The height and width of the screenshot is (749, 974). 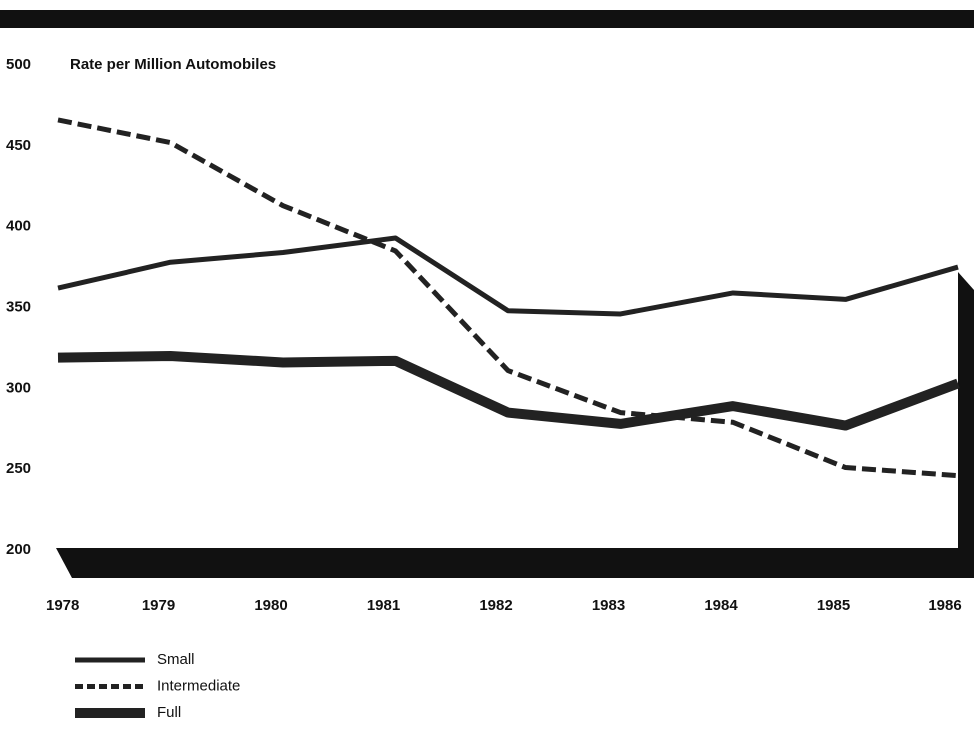 I want to click on x-tick-label: 1983, so click(x=608, y=605).